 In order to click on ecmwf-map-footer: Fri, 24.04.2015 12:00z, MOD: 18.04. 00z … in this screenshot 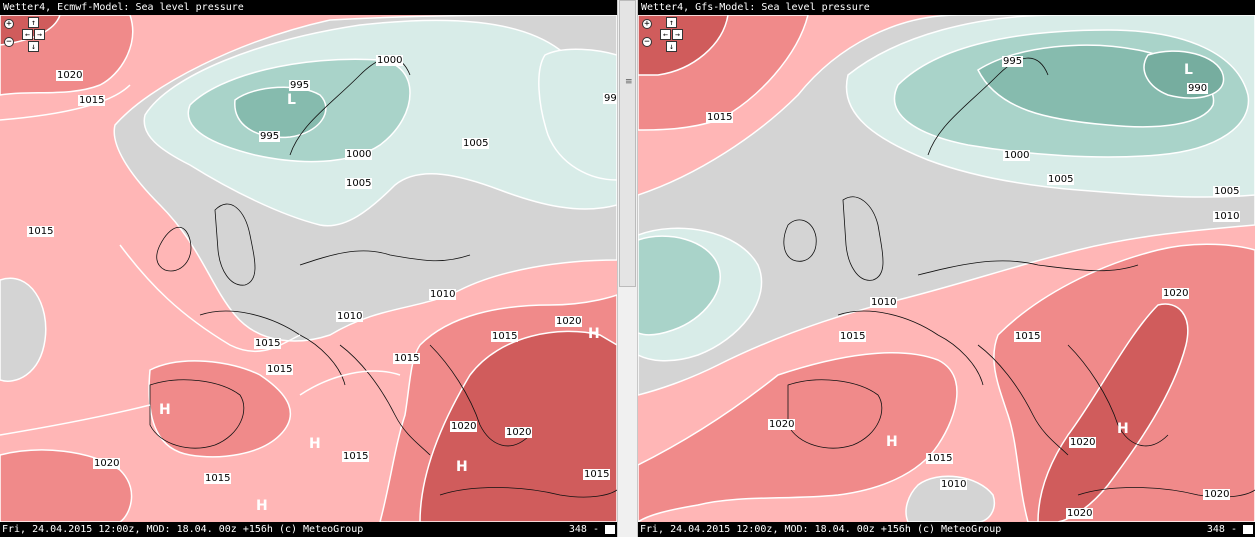, I will do `click(308, 529)`.